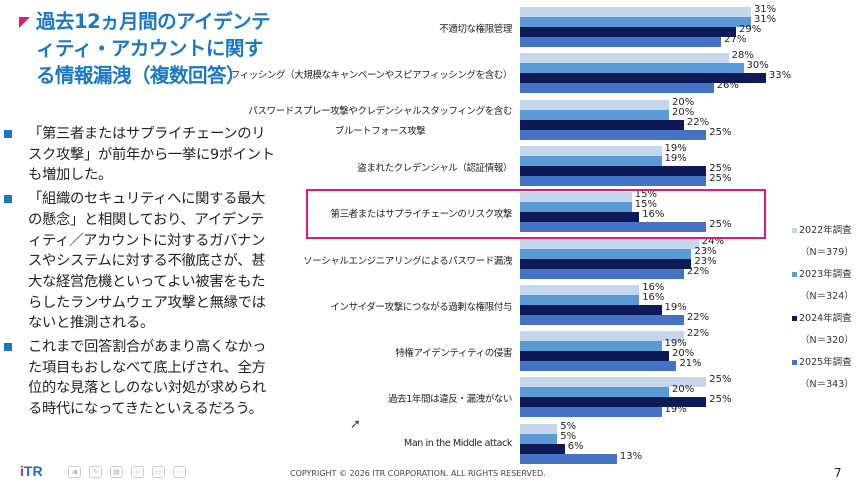 This screenshot has width=860, height=485. I want to click on category-label: 第三者またはサプライチェーンのリスク攻撃, so click(421, 215).